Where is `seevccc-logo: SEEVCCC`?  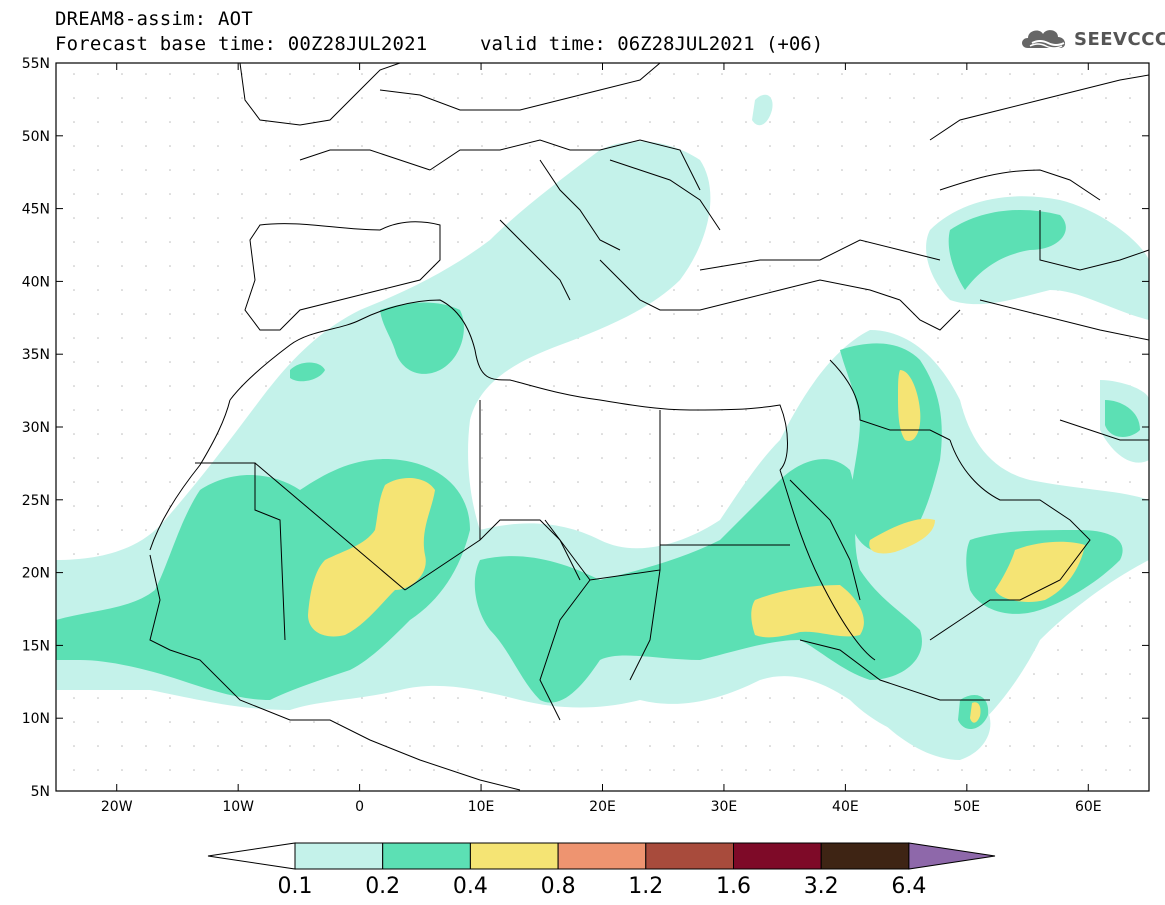 seevccc-logo: SEEVCCC is located at coordinates (1091, 39).